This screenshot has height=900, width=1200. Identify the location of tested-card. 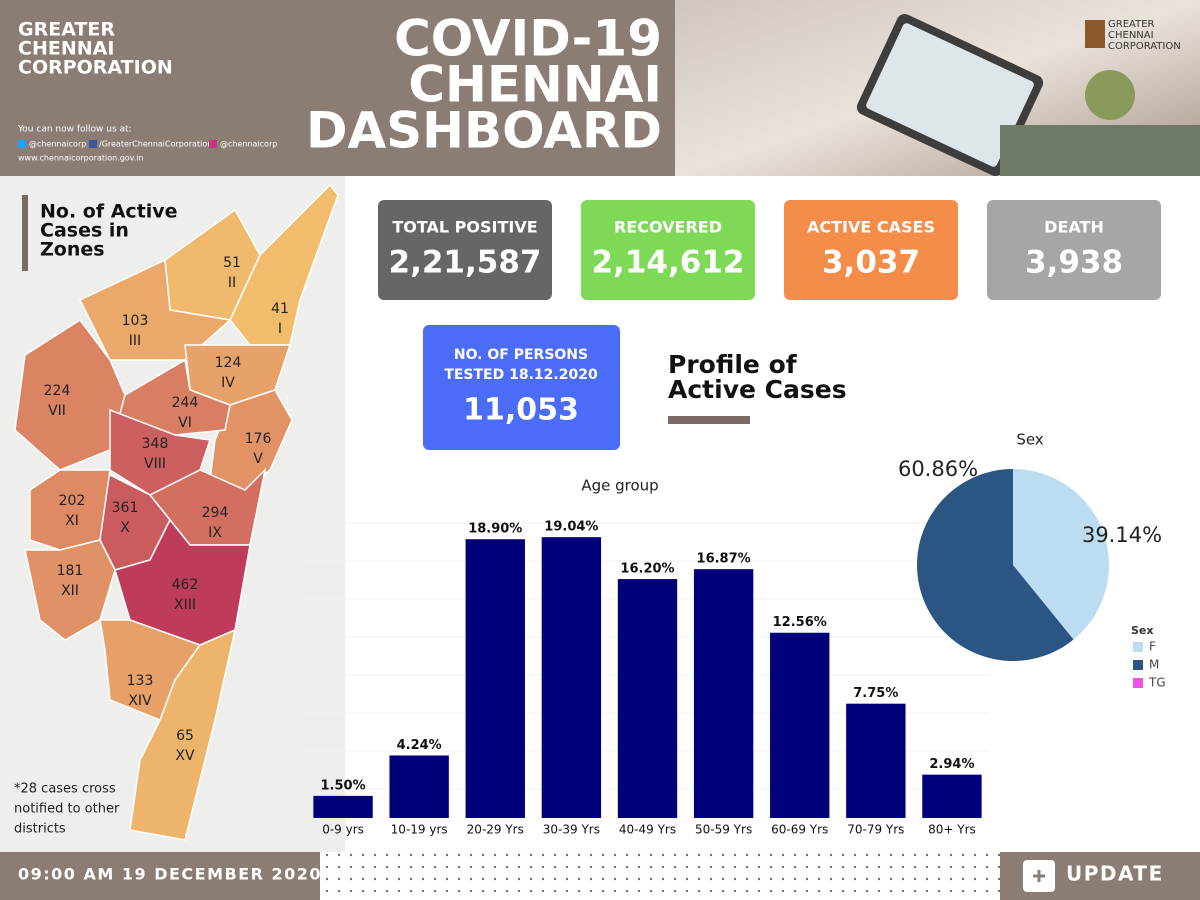
(521, 387).